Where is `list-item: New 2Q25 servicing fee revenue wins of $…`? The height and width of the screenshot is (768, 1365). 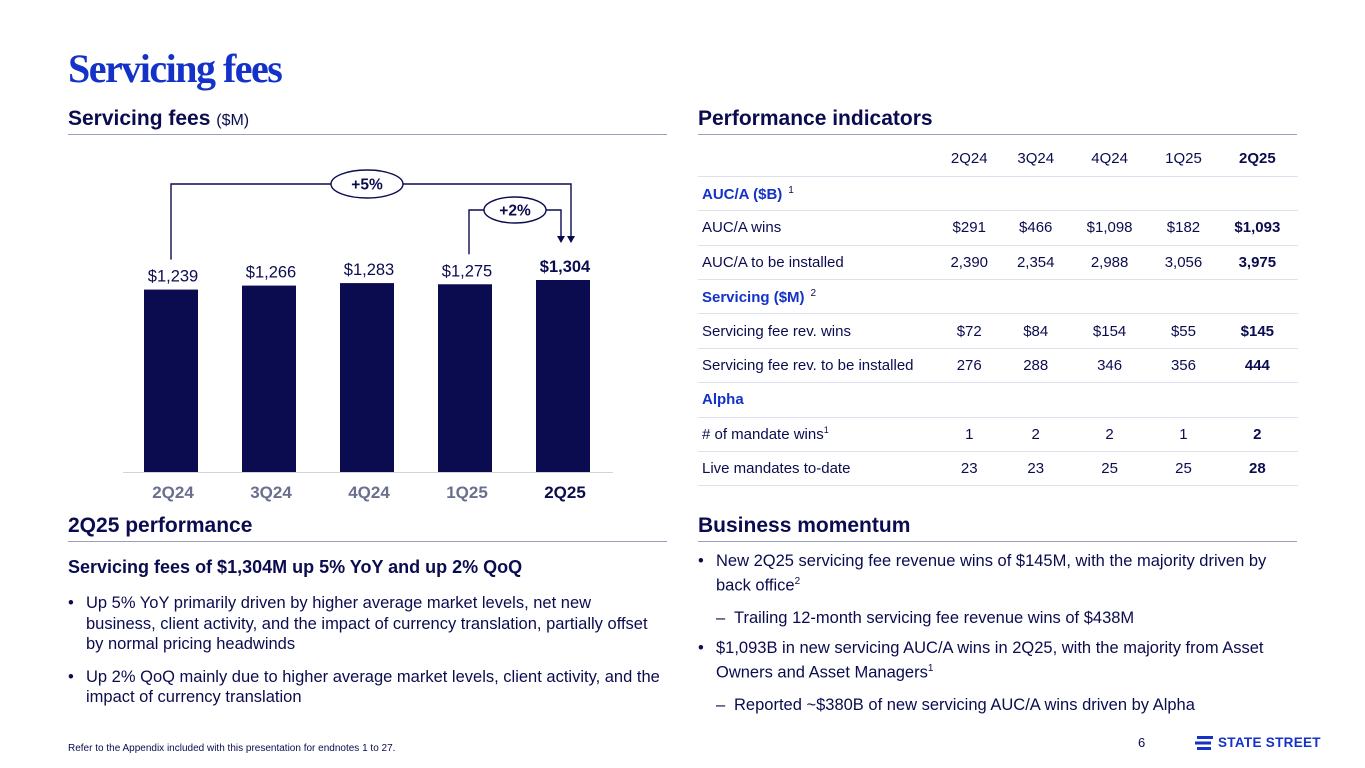
list-item: New 2Q25 servicing fee revenue wins of $… is located at coordinates (994, 573).